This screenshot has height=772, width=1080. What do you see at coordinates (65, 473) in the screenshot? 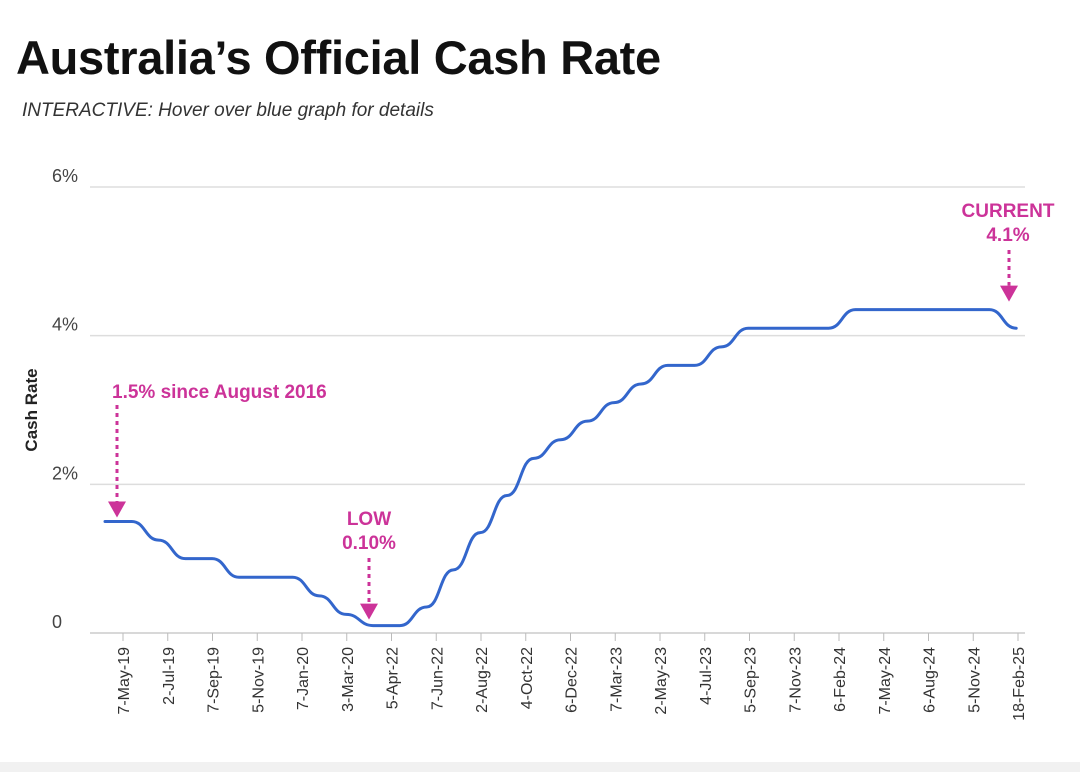
I see `y-tick-label: 2%` at bounding box center [65, 473].